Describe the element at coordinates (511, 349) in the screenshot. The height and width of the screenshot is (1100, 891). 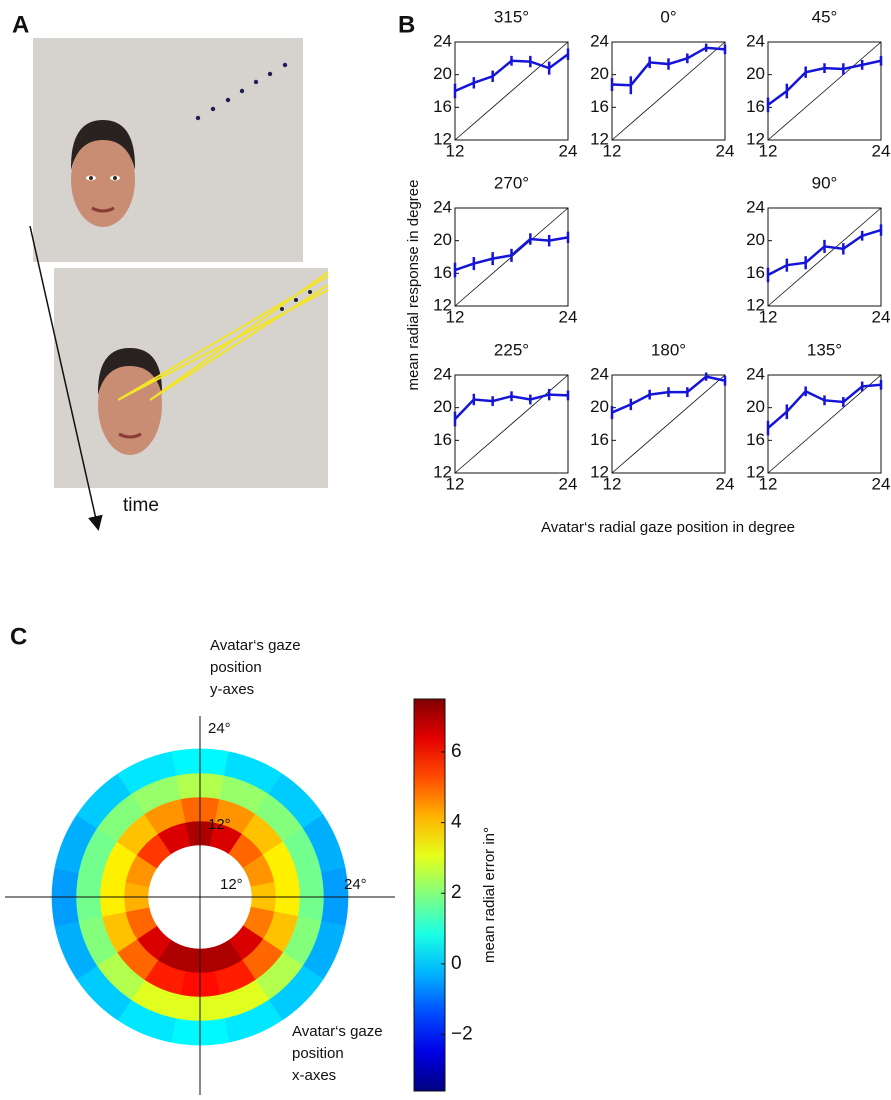
I see `chart-title: 225°` at that location.